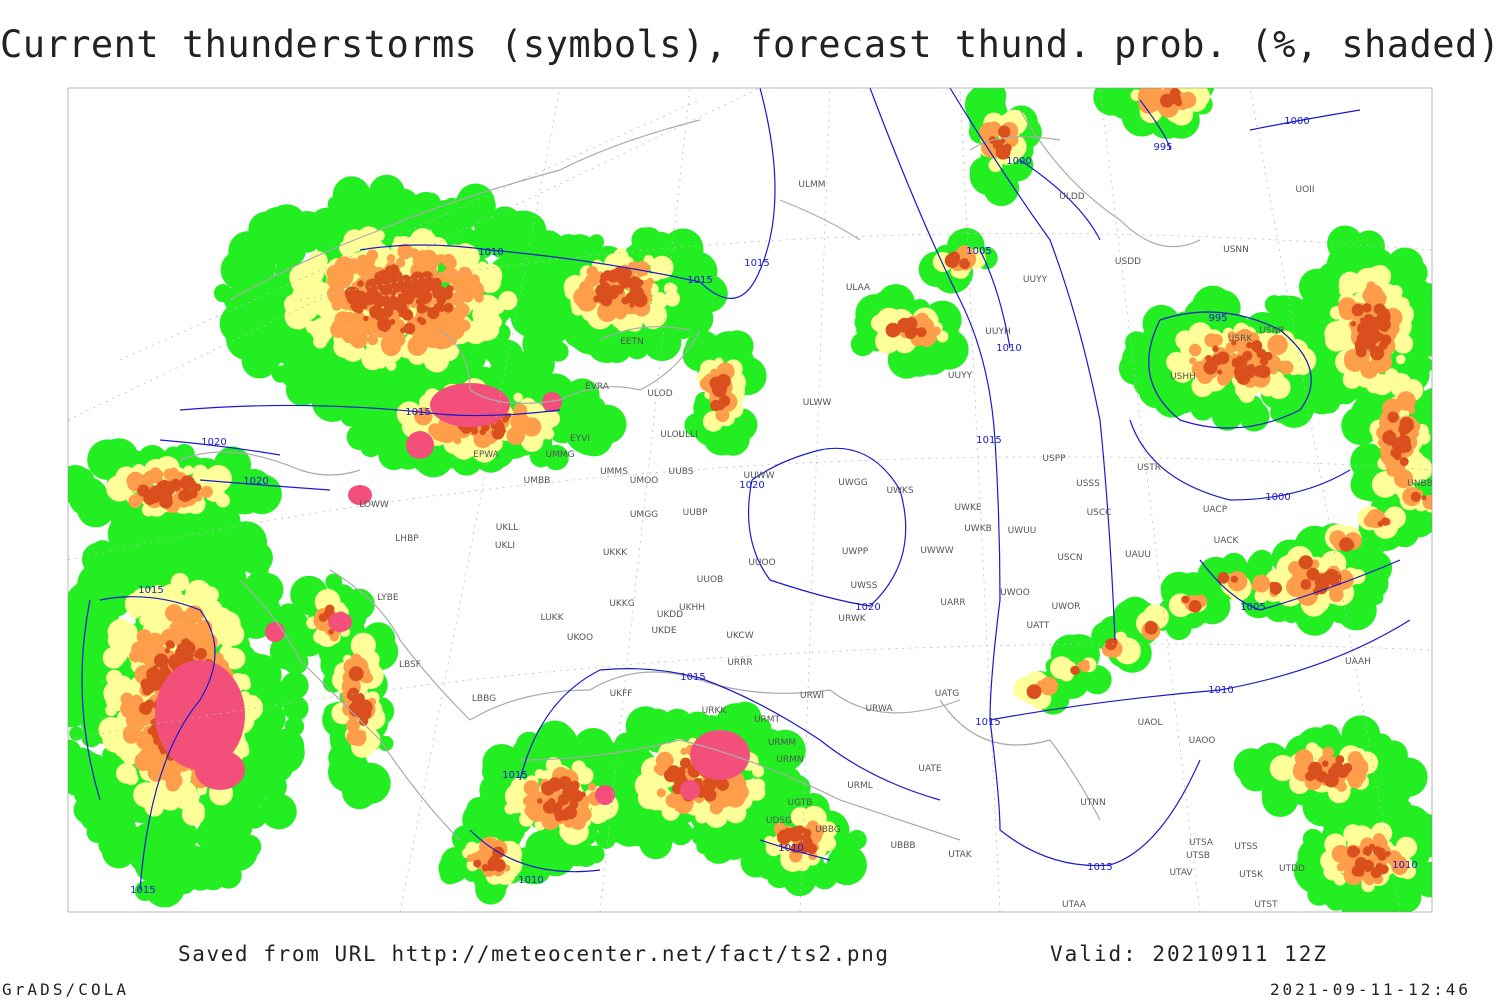 The image size is (1500, 1000). What do you see at coordinates (761, 563) in the screenshot?
I see `station-label: UUOO` at bounding box center [761, 563].